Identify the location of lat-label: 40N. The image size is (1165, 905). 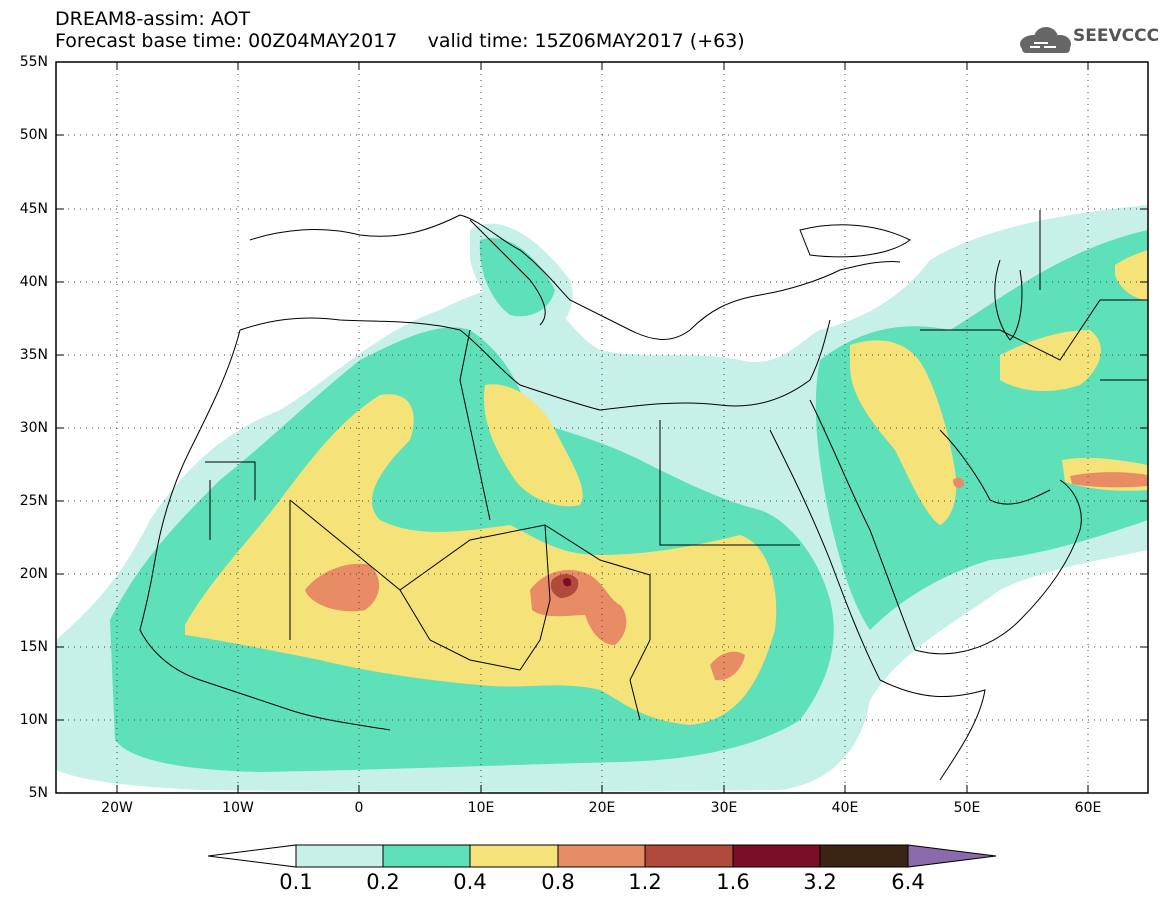
(33, 282).